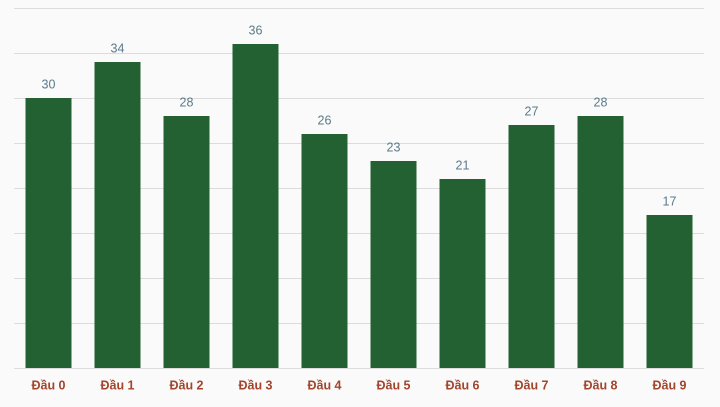  What do you see at coordinates (669, 385) in the screenshot?
I see `x-tick-label: Đầu 9` at bounding box center [669, 385].